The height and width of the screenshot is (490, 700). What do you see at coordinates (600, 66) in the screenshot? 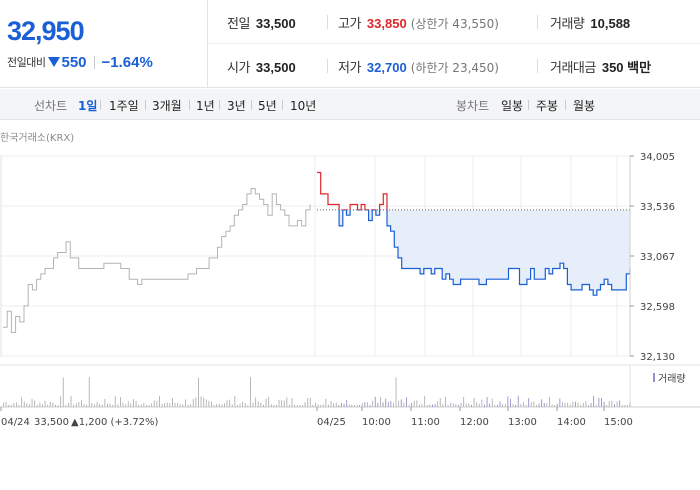
I see `stat-amount: 거래대금 350 백만` at bounding box center [600, 66].